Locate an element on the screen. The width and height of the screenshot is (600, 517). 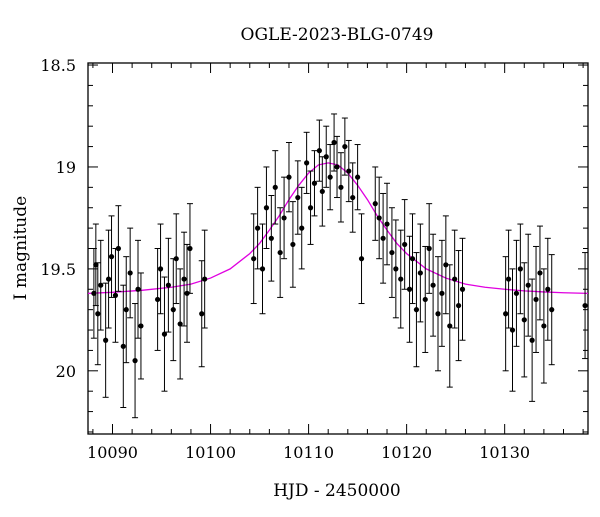
y-tick-label: 19 is located at coordinates (66, 167).